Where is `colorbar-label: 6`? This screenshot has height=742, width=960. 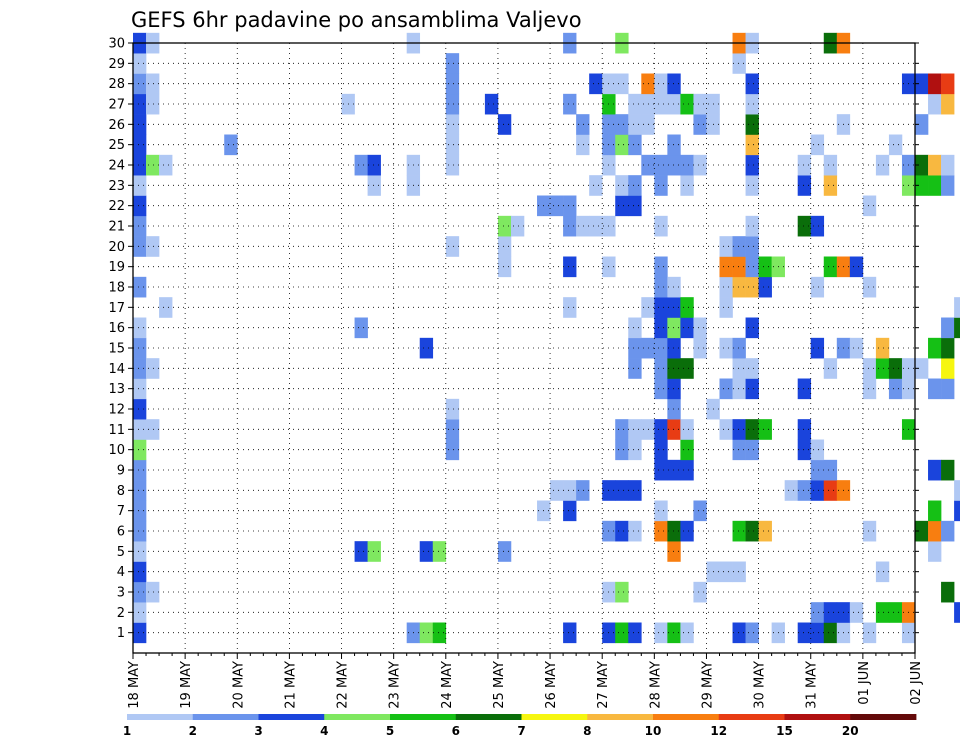 colorbar-label: 6 is located at coordinates (456, 731).